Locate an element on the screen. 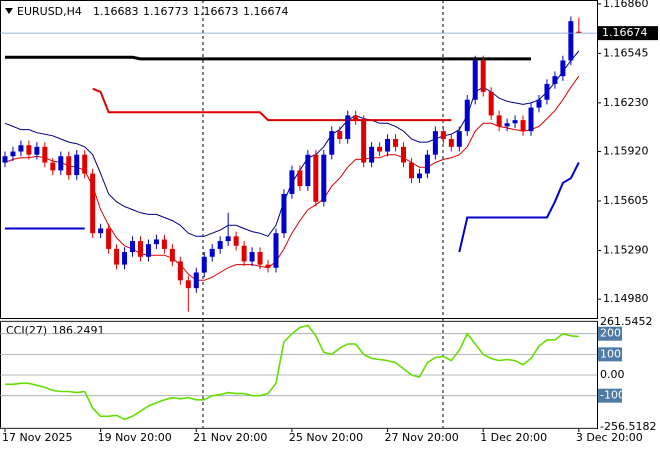  cci-tick-label: -100 is located at coordinates (612, 395).